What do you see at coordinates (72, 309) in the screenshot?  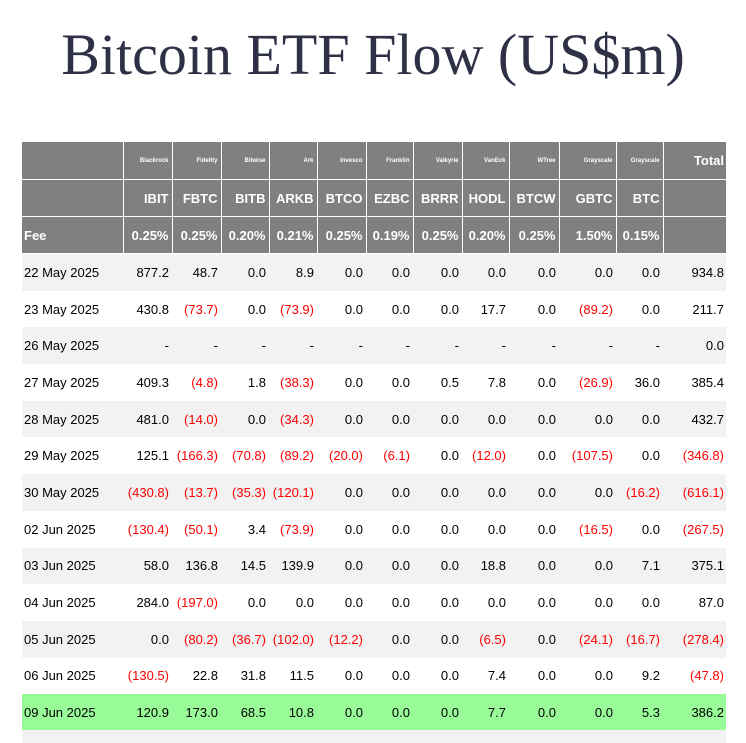 I see `date-cell: 23 May 2025` at bounding box center [72, 309].